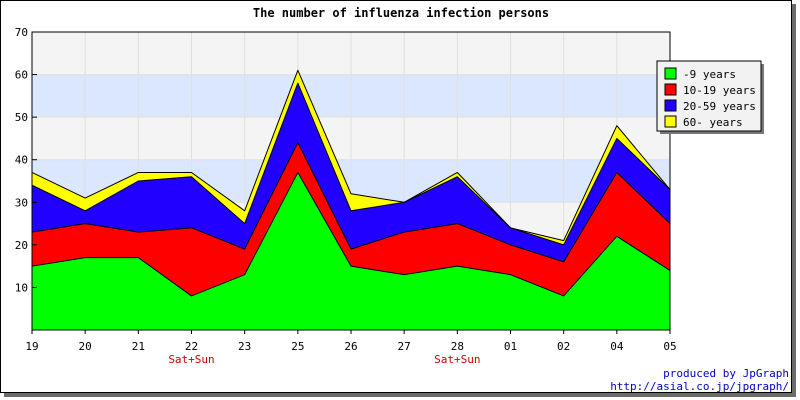 The image size is (800, 400). Describe the element at coordinates (21, 75) in the screenshot. I see `y-tick-label: 60` at that location.